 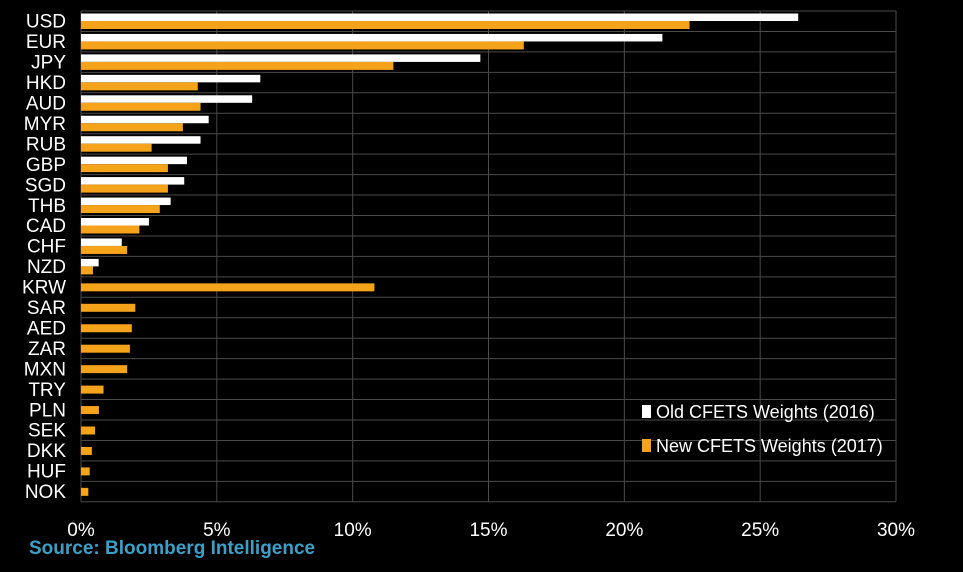 What do you see at coordinates (46, 247) in the screenshot?
I see `category-label: CHF` at bounding box center [46, 247].